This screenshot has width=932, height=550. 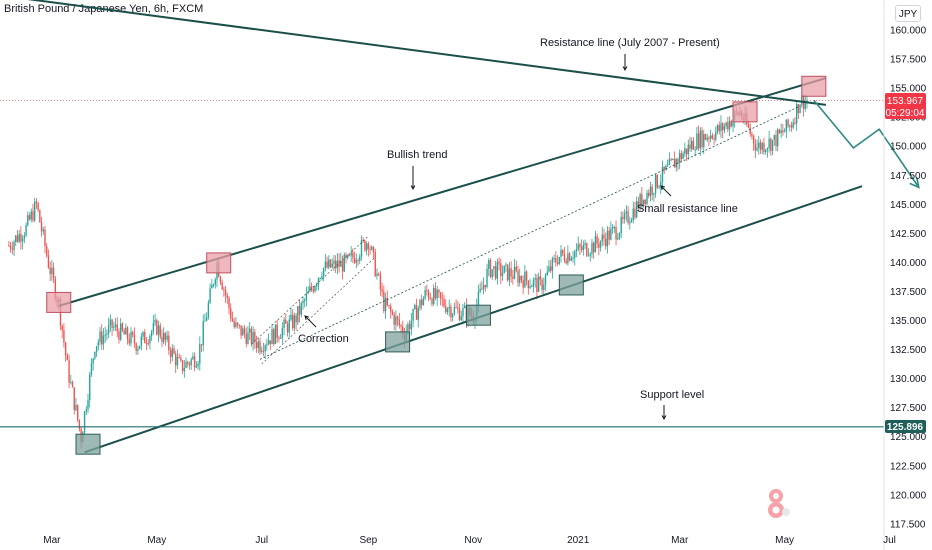 What do you see at coordinates (908, 437) in the screenshot?
I see `y-tick-label: 125.000` at bounding box center [908, 437].